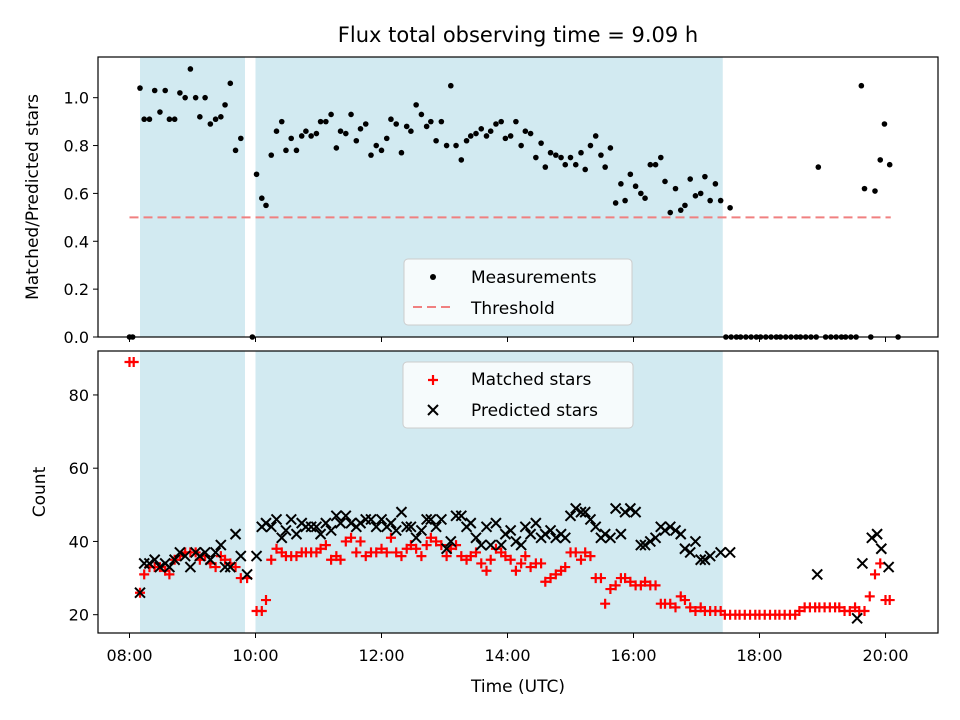 This screenshot has width=960, height=720. I want to click on y-axis-label: Count, so click(40, 491).